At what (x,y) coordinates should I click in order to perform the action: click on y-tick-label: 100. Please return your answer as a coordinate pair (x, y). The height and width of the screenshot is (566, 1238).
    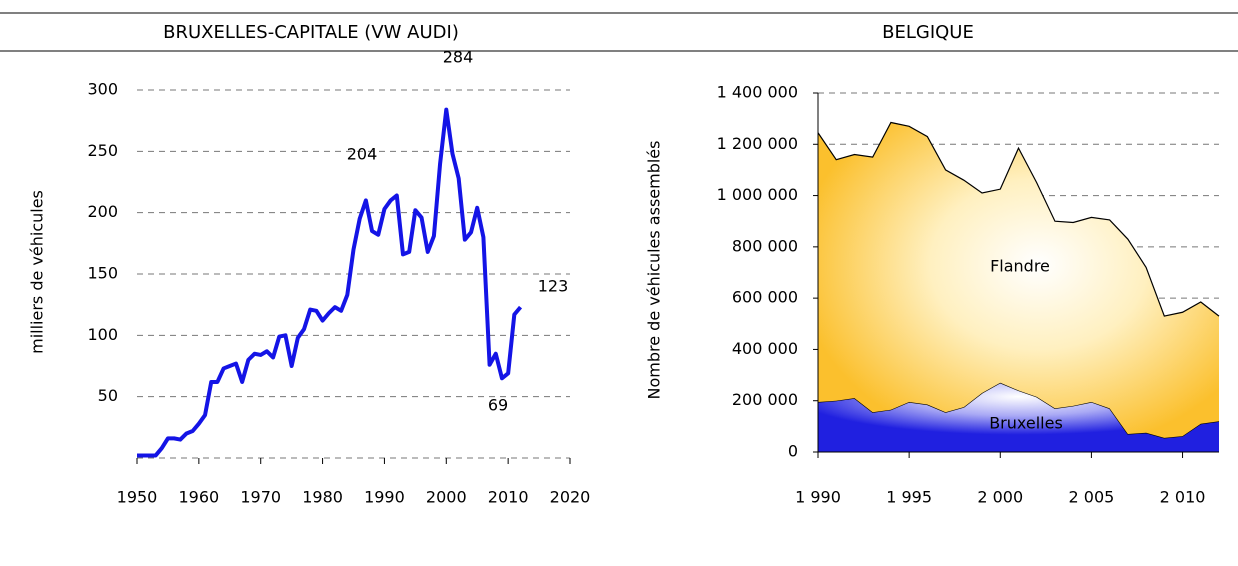
    Looking at the image, I should click on (102, 334).